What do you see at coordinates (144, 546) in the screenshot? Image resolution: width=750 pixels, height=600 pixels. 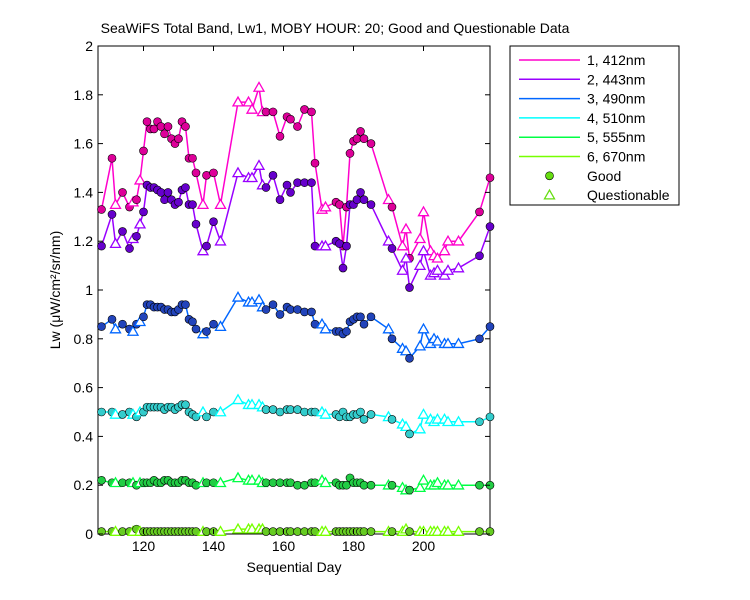 I see `x-tick-label: 120` at bounding box center [144, 546].